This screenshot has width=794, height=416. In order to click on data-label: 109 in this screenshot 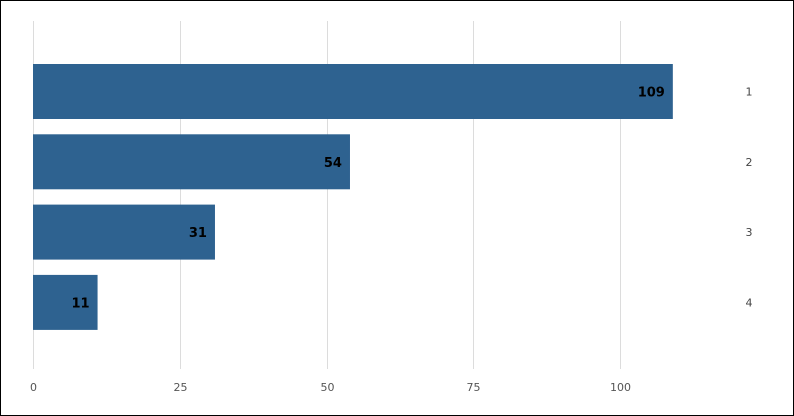, I will do `click(651, 93)`.